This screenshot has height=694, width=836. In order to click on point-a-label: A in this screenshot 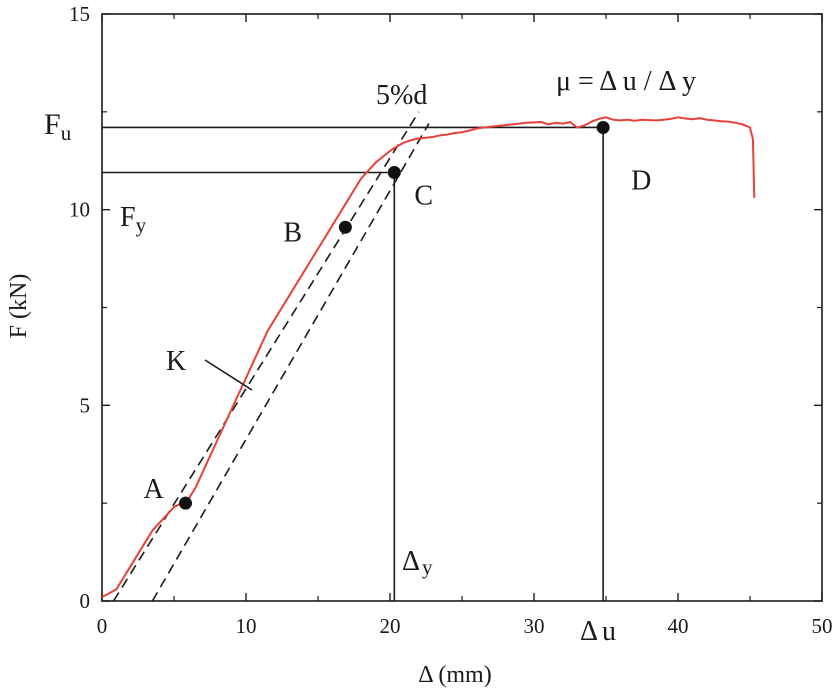, I will do `click(154, 489)`.